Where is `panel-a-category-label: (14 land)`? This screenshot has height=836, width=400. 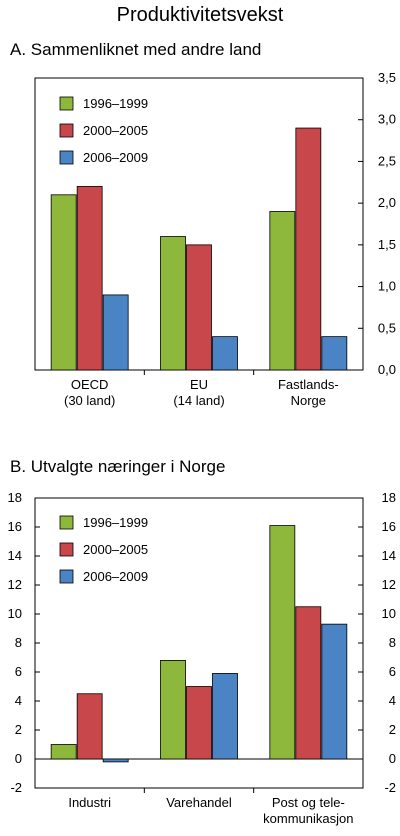 panel-a-category-label: (14 land) is located at coordinates (198, 400).